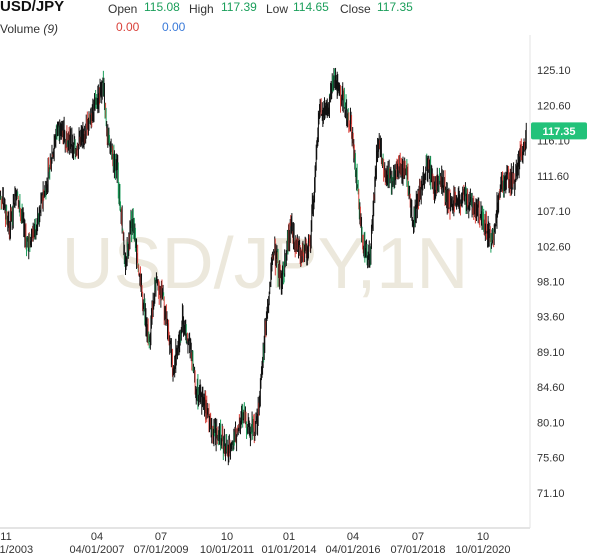 This screenshot has width=600, height=558. I want to click on volume-value-2: 0.00, so click(174, 27).